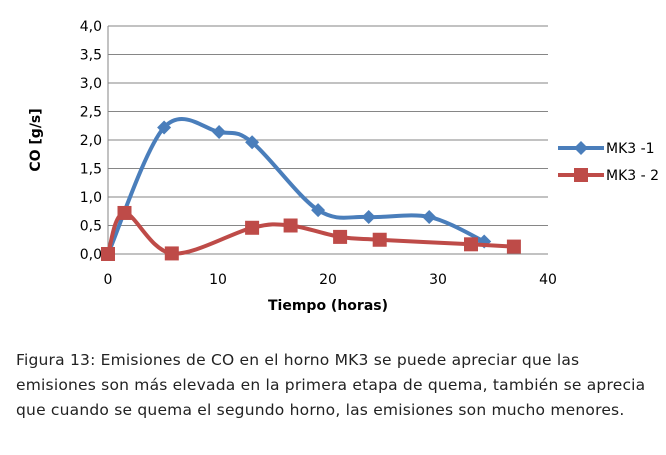 Image resolution: width=666 pixels, height=455 pixels. I want to click on y-tick-label: 2,5, so click(91, 113).